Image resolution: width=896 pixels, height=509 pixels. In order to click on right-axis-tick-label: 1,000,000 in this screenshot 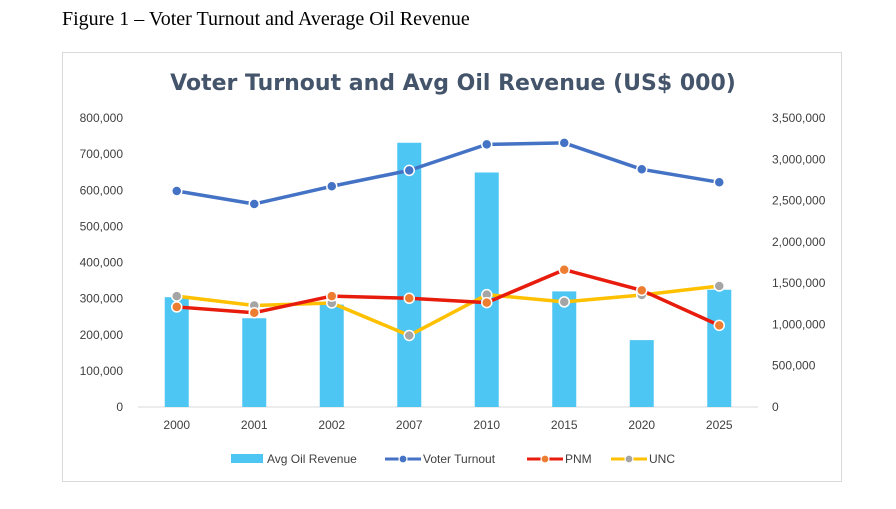, I will do `click(799, 324)`.